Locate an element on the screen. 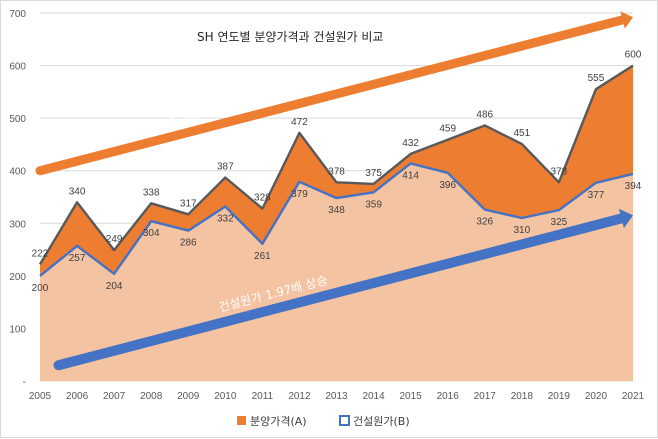  geonseol-trend-arrow-head is located at coordinates (625, 218).